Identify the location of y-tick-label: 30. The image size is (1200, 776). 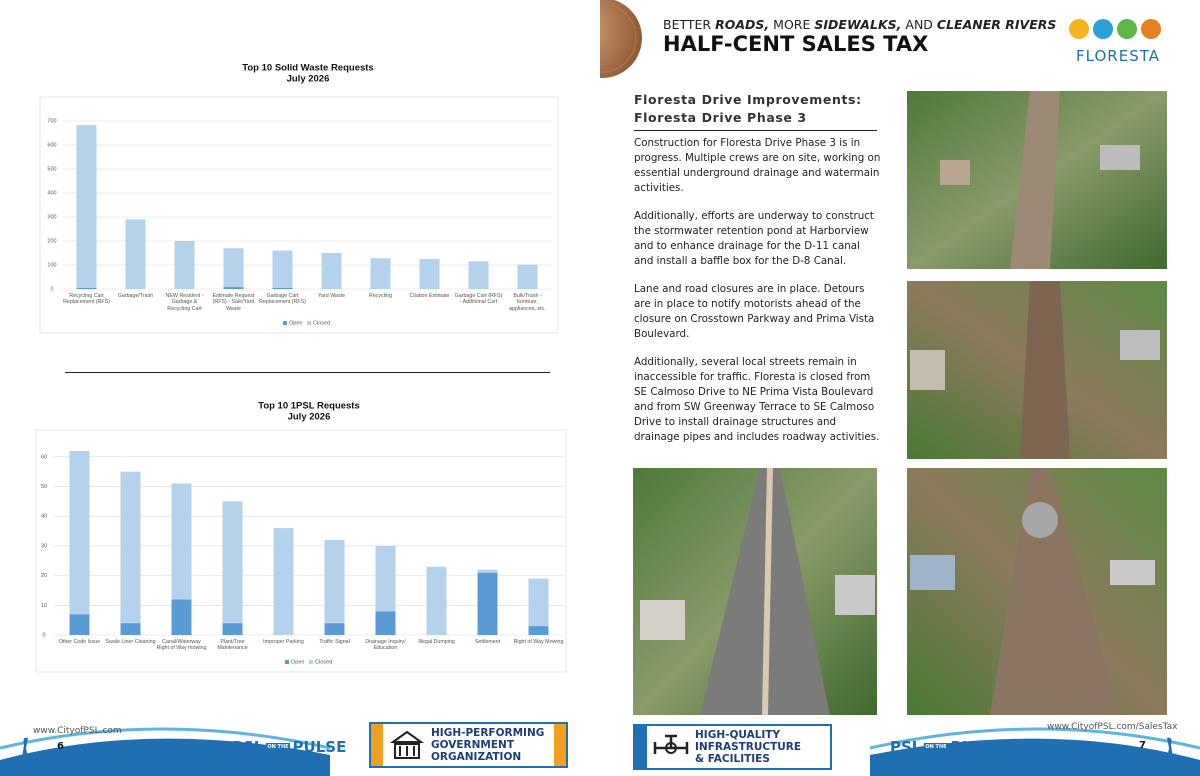
(44, 546).